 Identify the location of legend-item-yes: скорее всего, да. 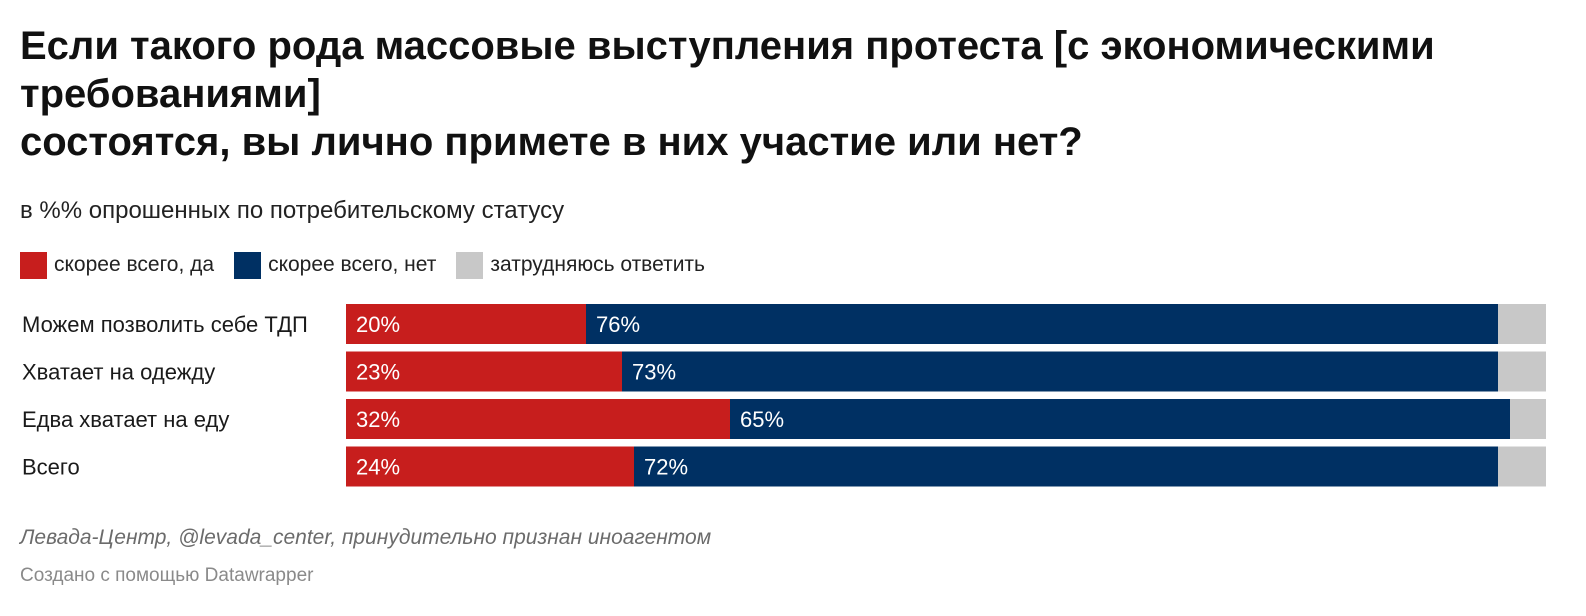
(117, 265).